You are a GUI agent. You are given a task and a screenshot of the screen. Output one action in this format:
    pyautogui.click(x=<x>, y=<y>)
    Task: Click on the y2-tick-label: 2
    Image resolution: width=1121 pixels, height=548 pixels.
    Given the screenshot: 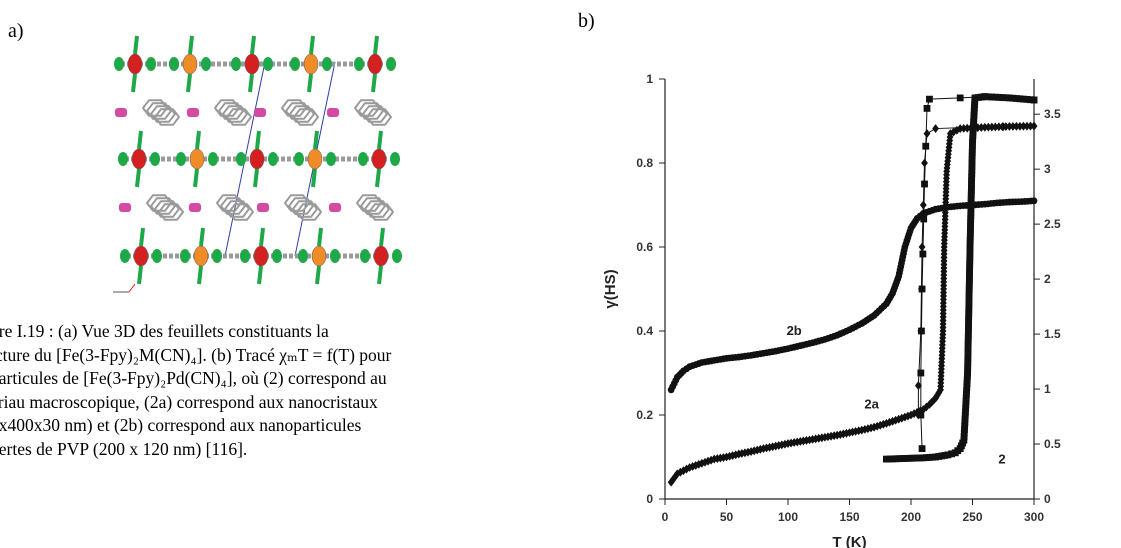 What is the action you would take?
    pyautogui.click(x=1047, y=279)
    